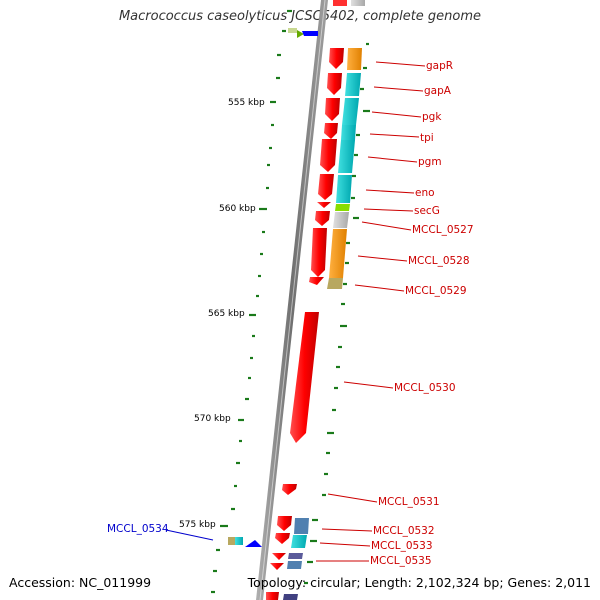 This screenshot has width=600, height=600. Describe the element at coordinates (409, 502) in the screenshot. I see `gene-label: MCCL_0531` at that location.